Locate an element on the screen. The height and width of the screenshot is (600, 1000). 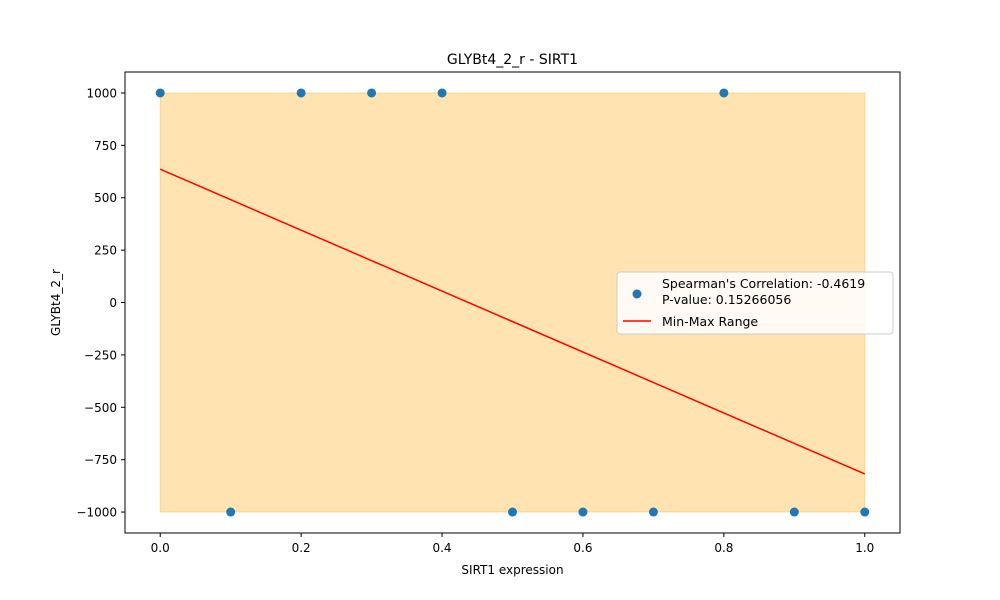
chart-title: GLYBt4_2_r - SIRT1 is located at coordinates (512, 60).